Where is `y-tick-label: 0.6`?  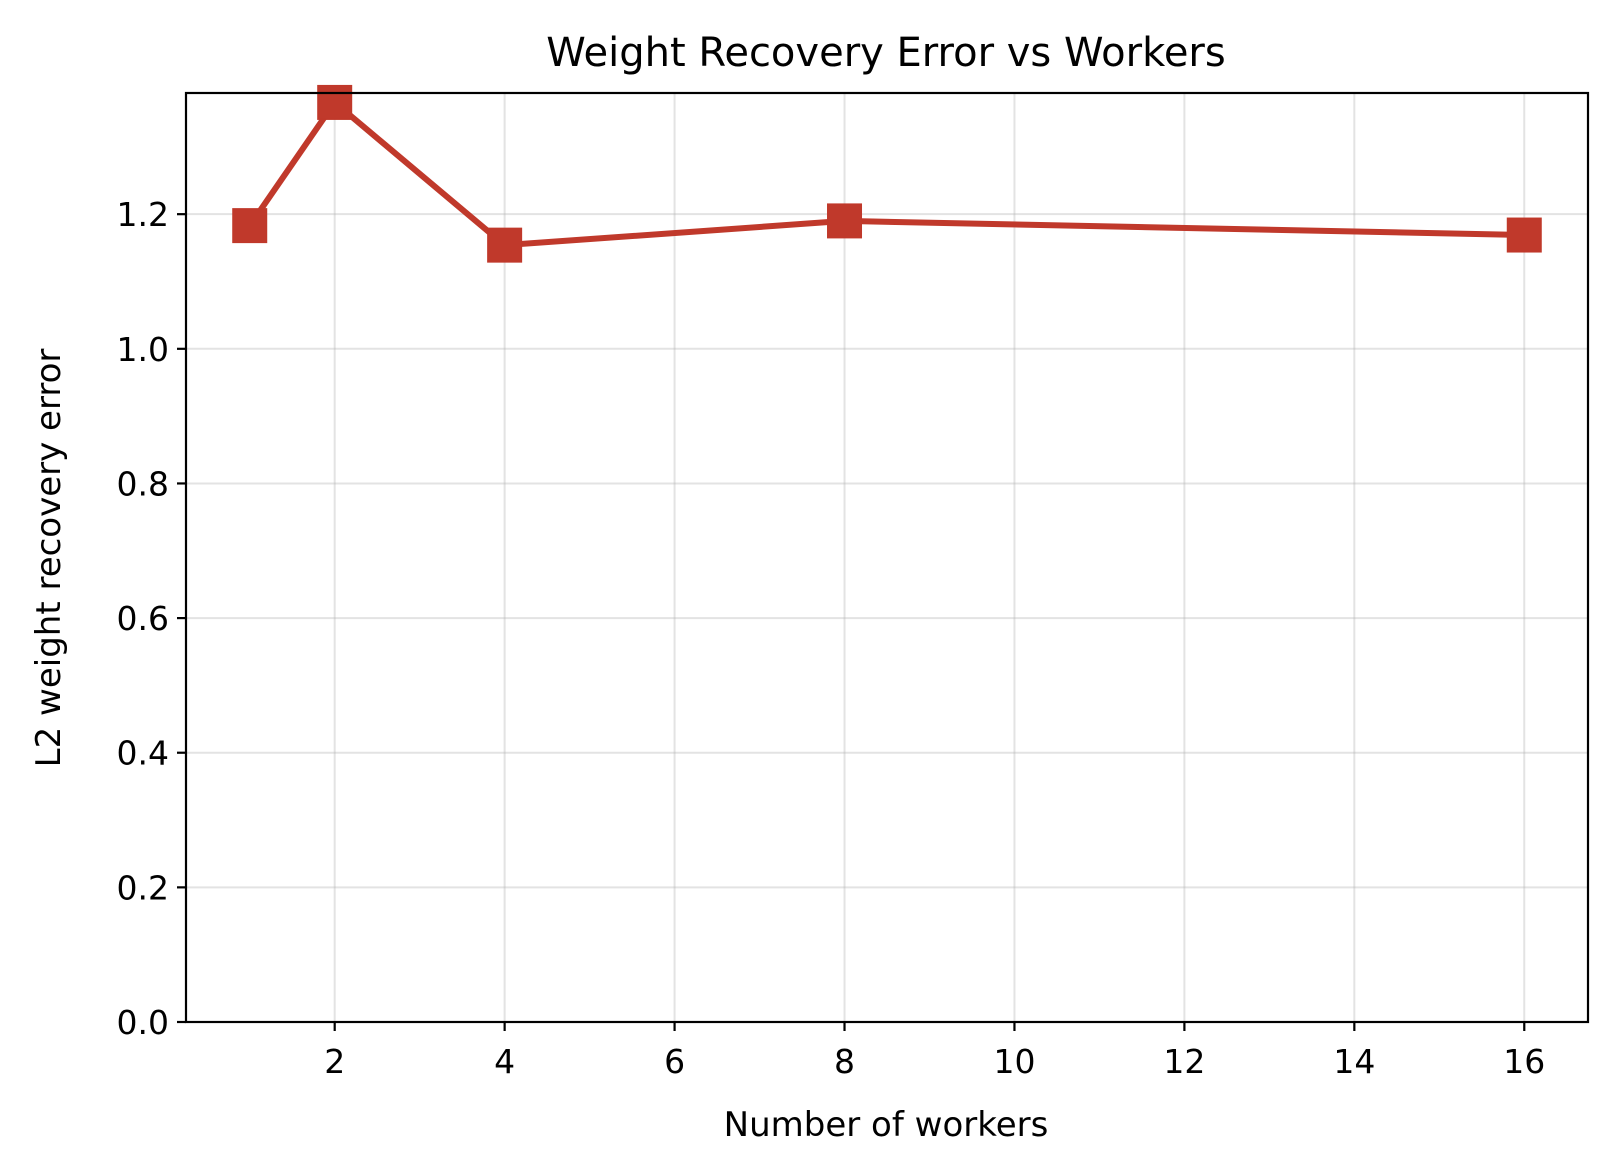
y-tick-label: 0.6 is located at coordinates (143, 618).